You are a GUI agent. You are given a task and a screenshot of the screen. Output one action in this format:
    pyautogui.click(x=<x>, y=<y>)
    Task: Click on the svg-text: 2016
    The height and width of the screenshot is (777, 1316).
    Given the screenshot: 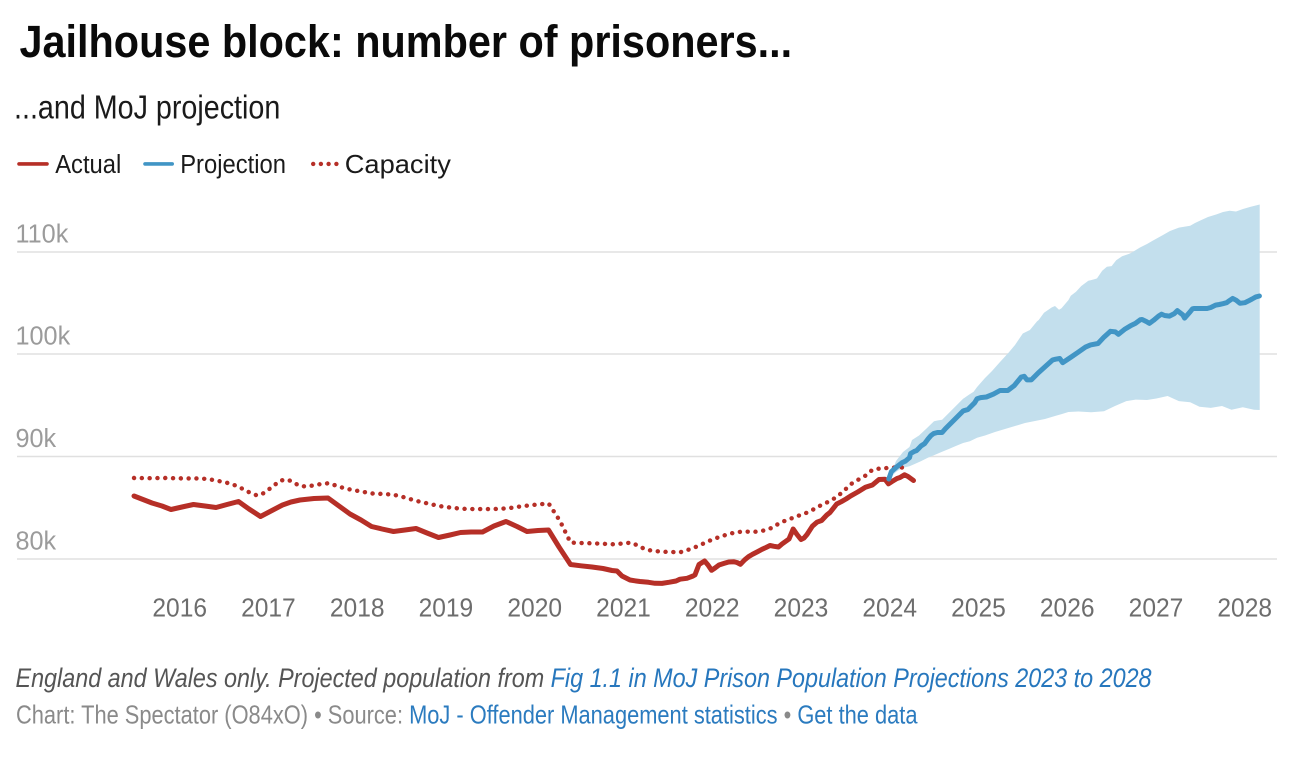 What is the action you would take?
    pyautogui.click(x=179, y=608)
    